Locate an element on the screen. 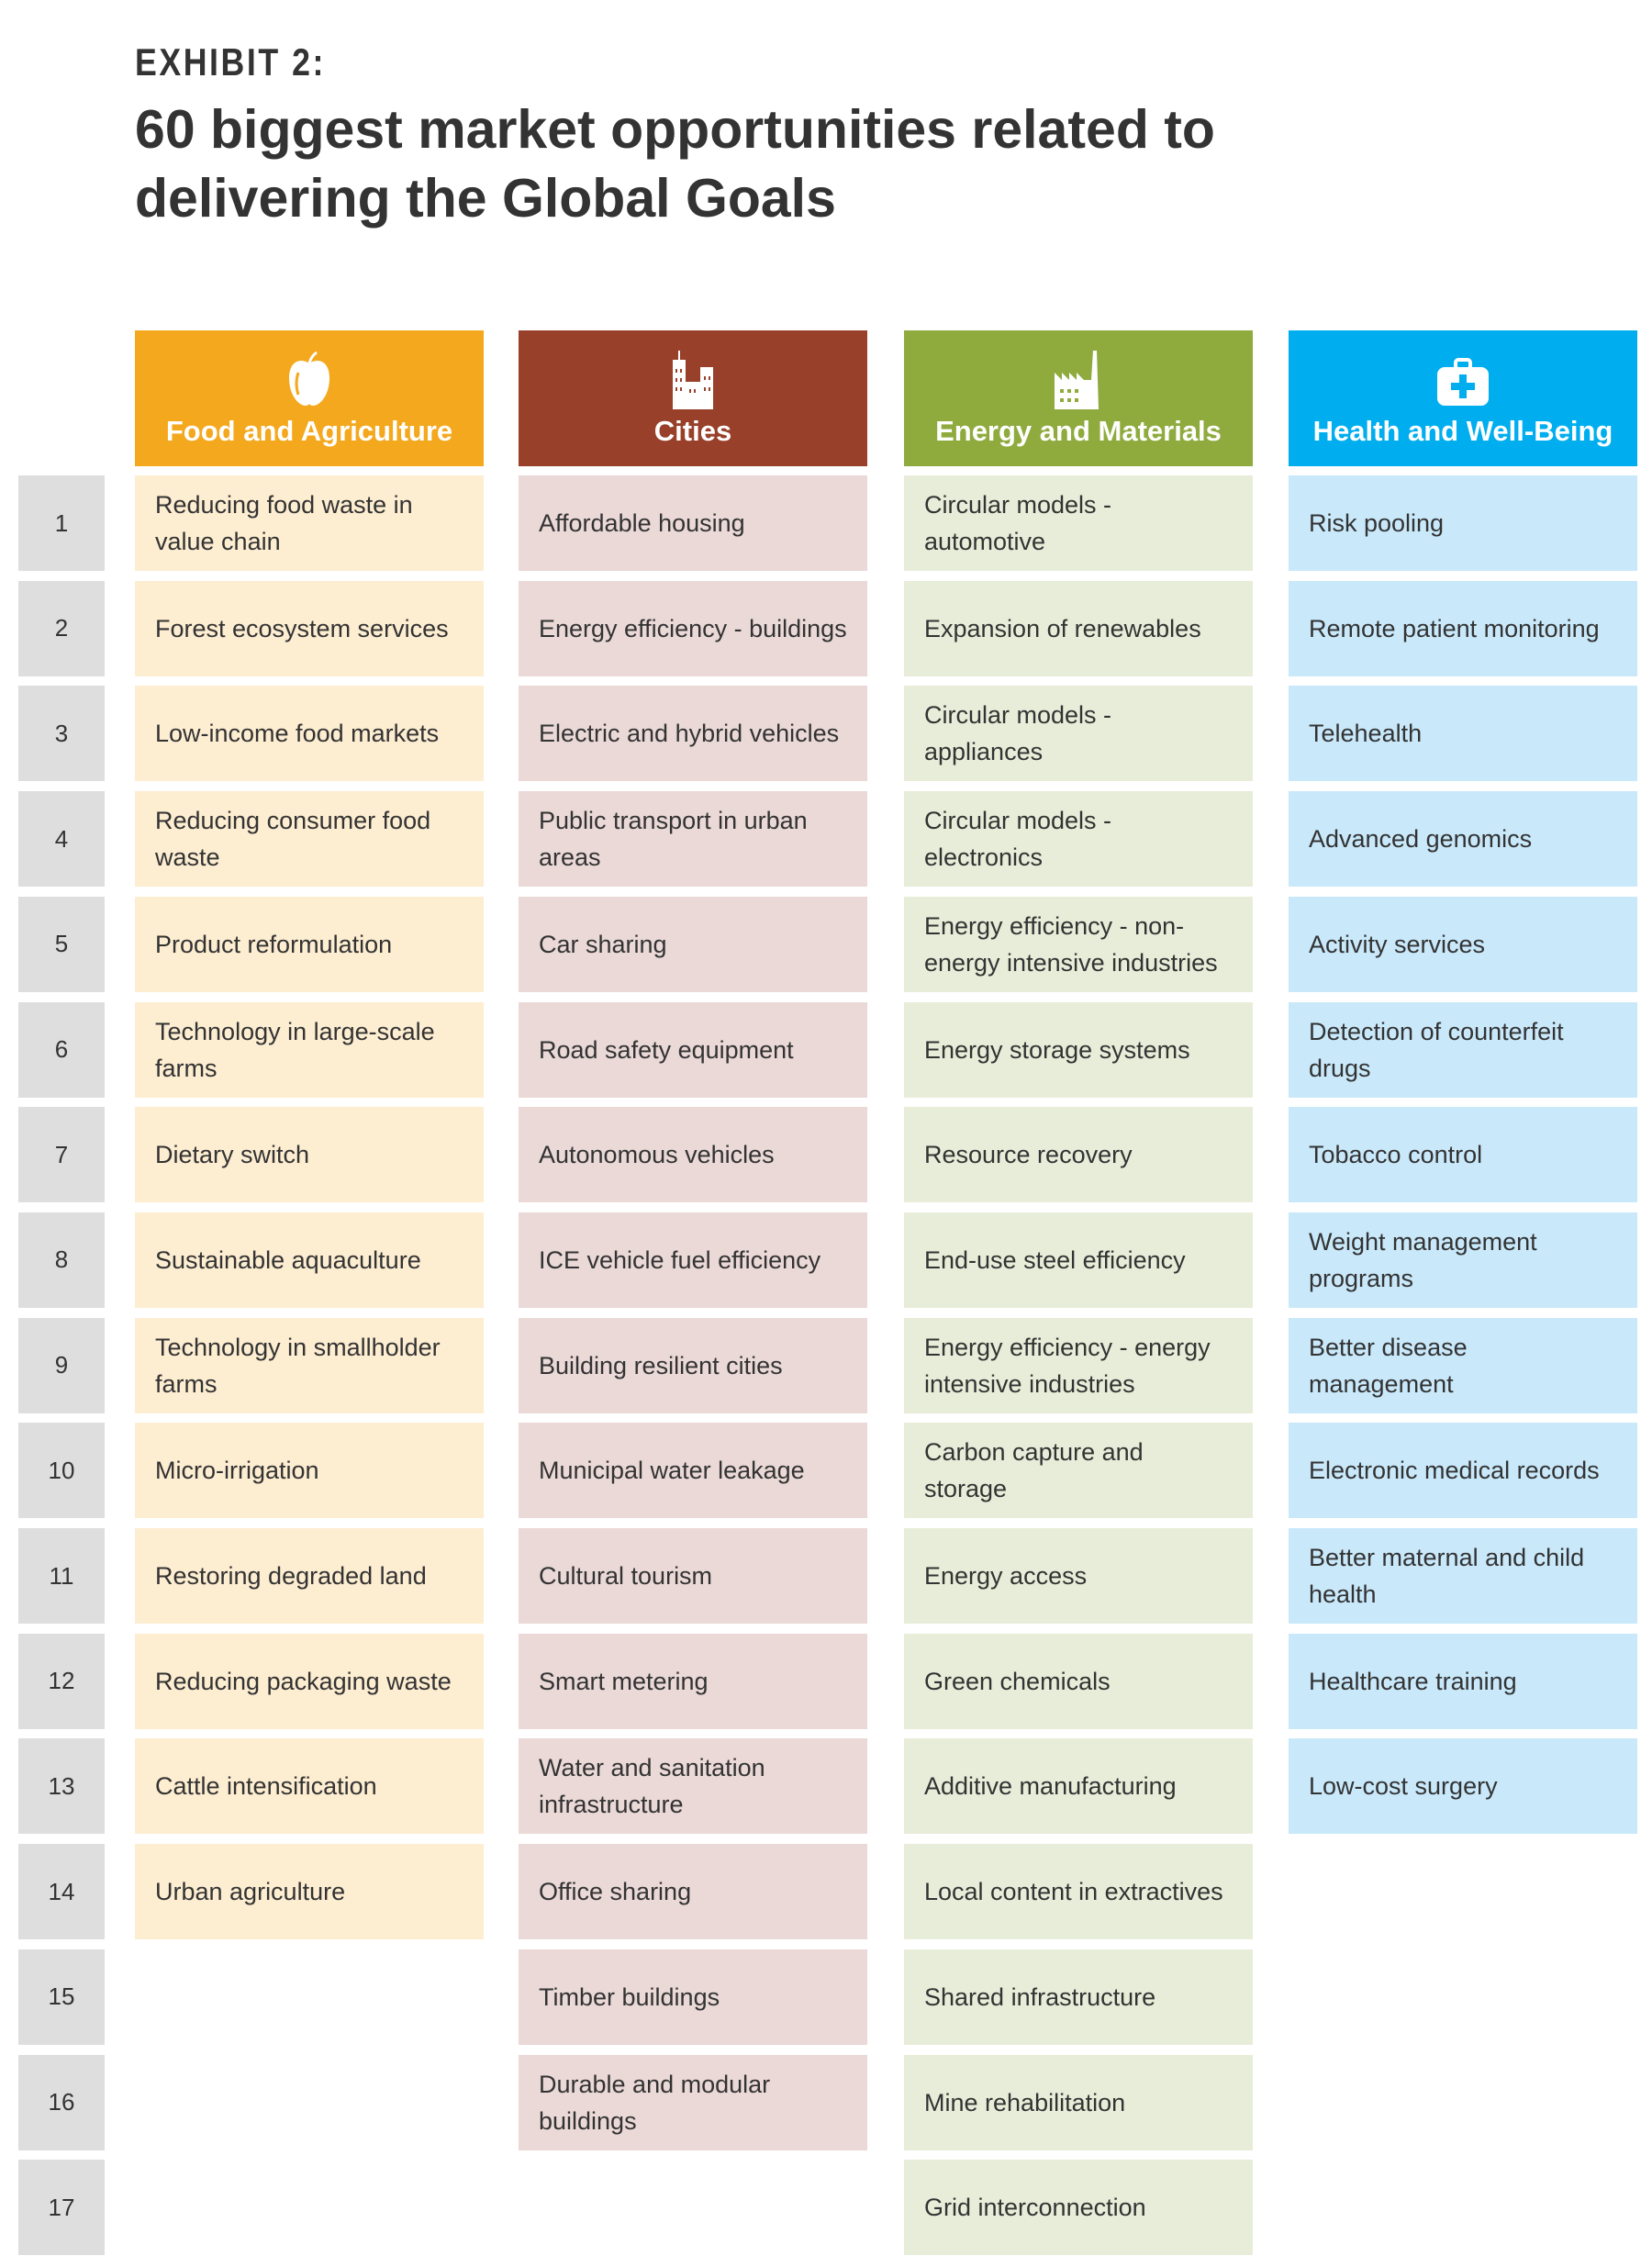  row-number: 9 is located at coordinates (62, 1365).